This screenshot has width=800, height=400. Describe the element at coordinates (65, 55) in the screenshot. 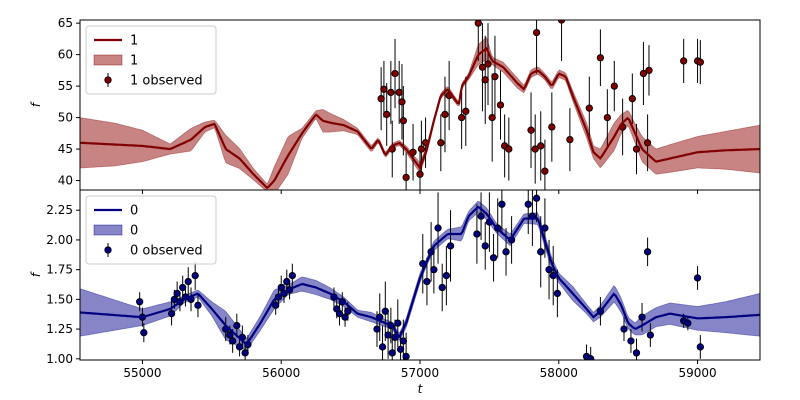

I see `y-tick-label: 60` at that location.